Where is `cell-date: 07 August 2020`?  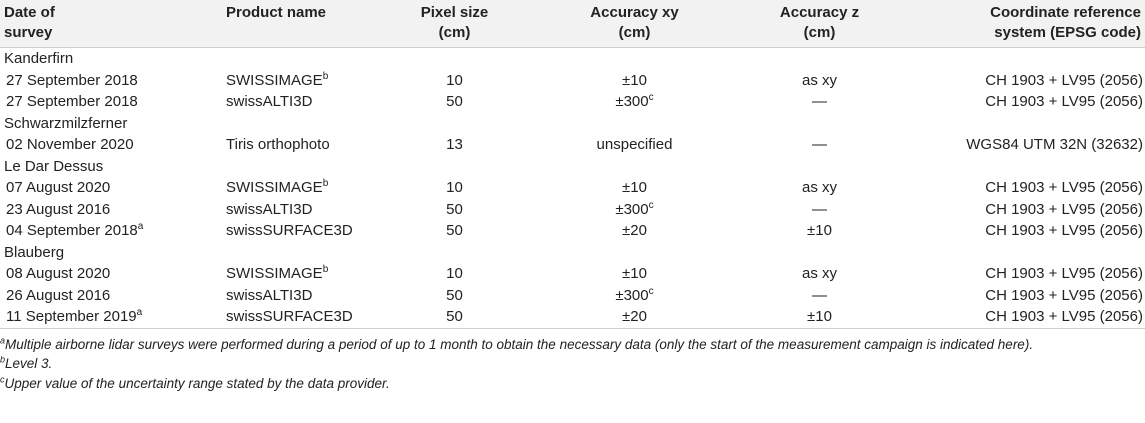 cell-date: 07 August 2020 is located at coordinates (75, 188).